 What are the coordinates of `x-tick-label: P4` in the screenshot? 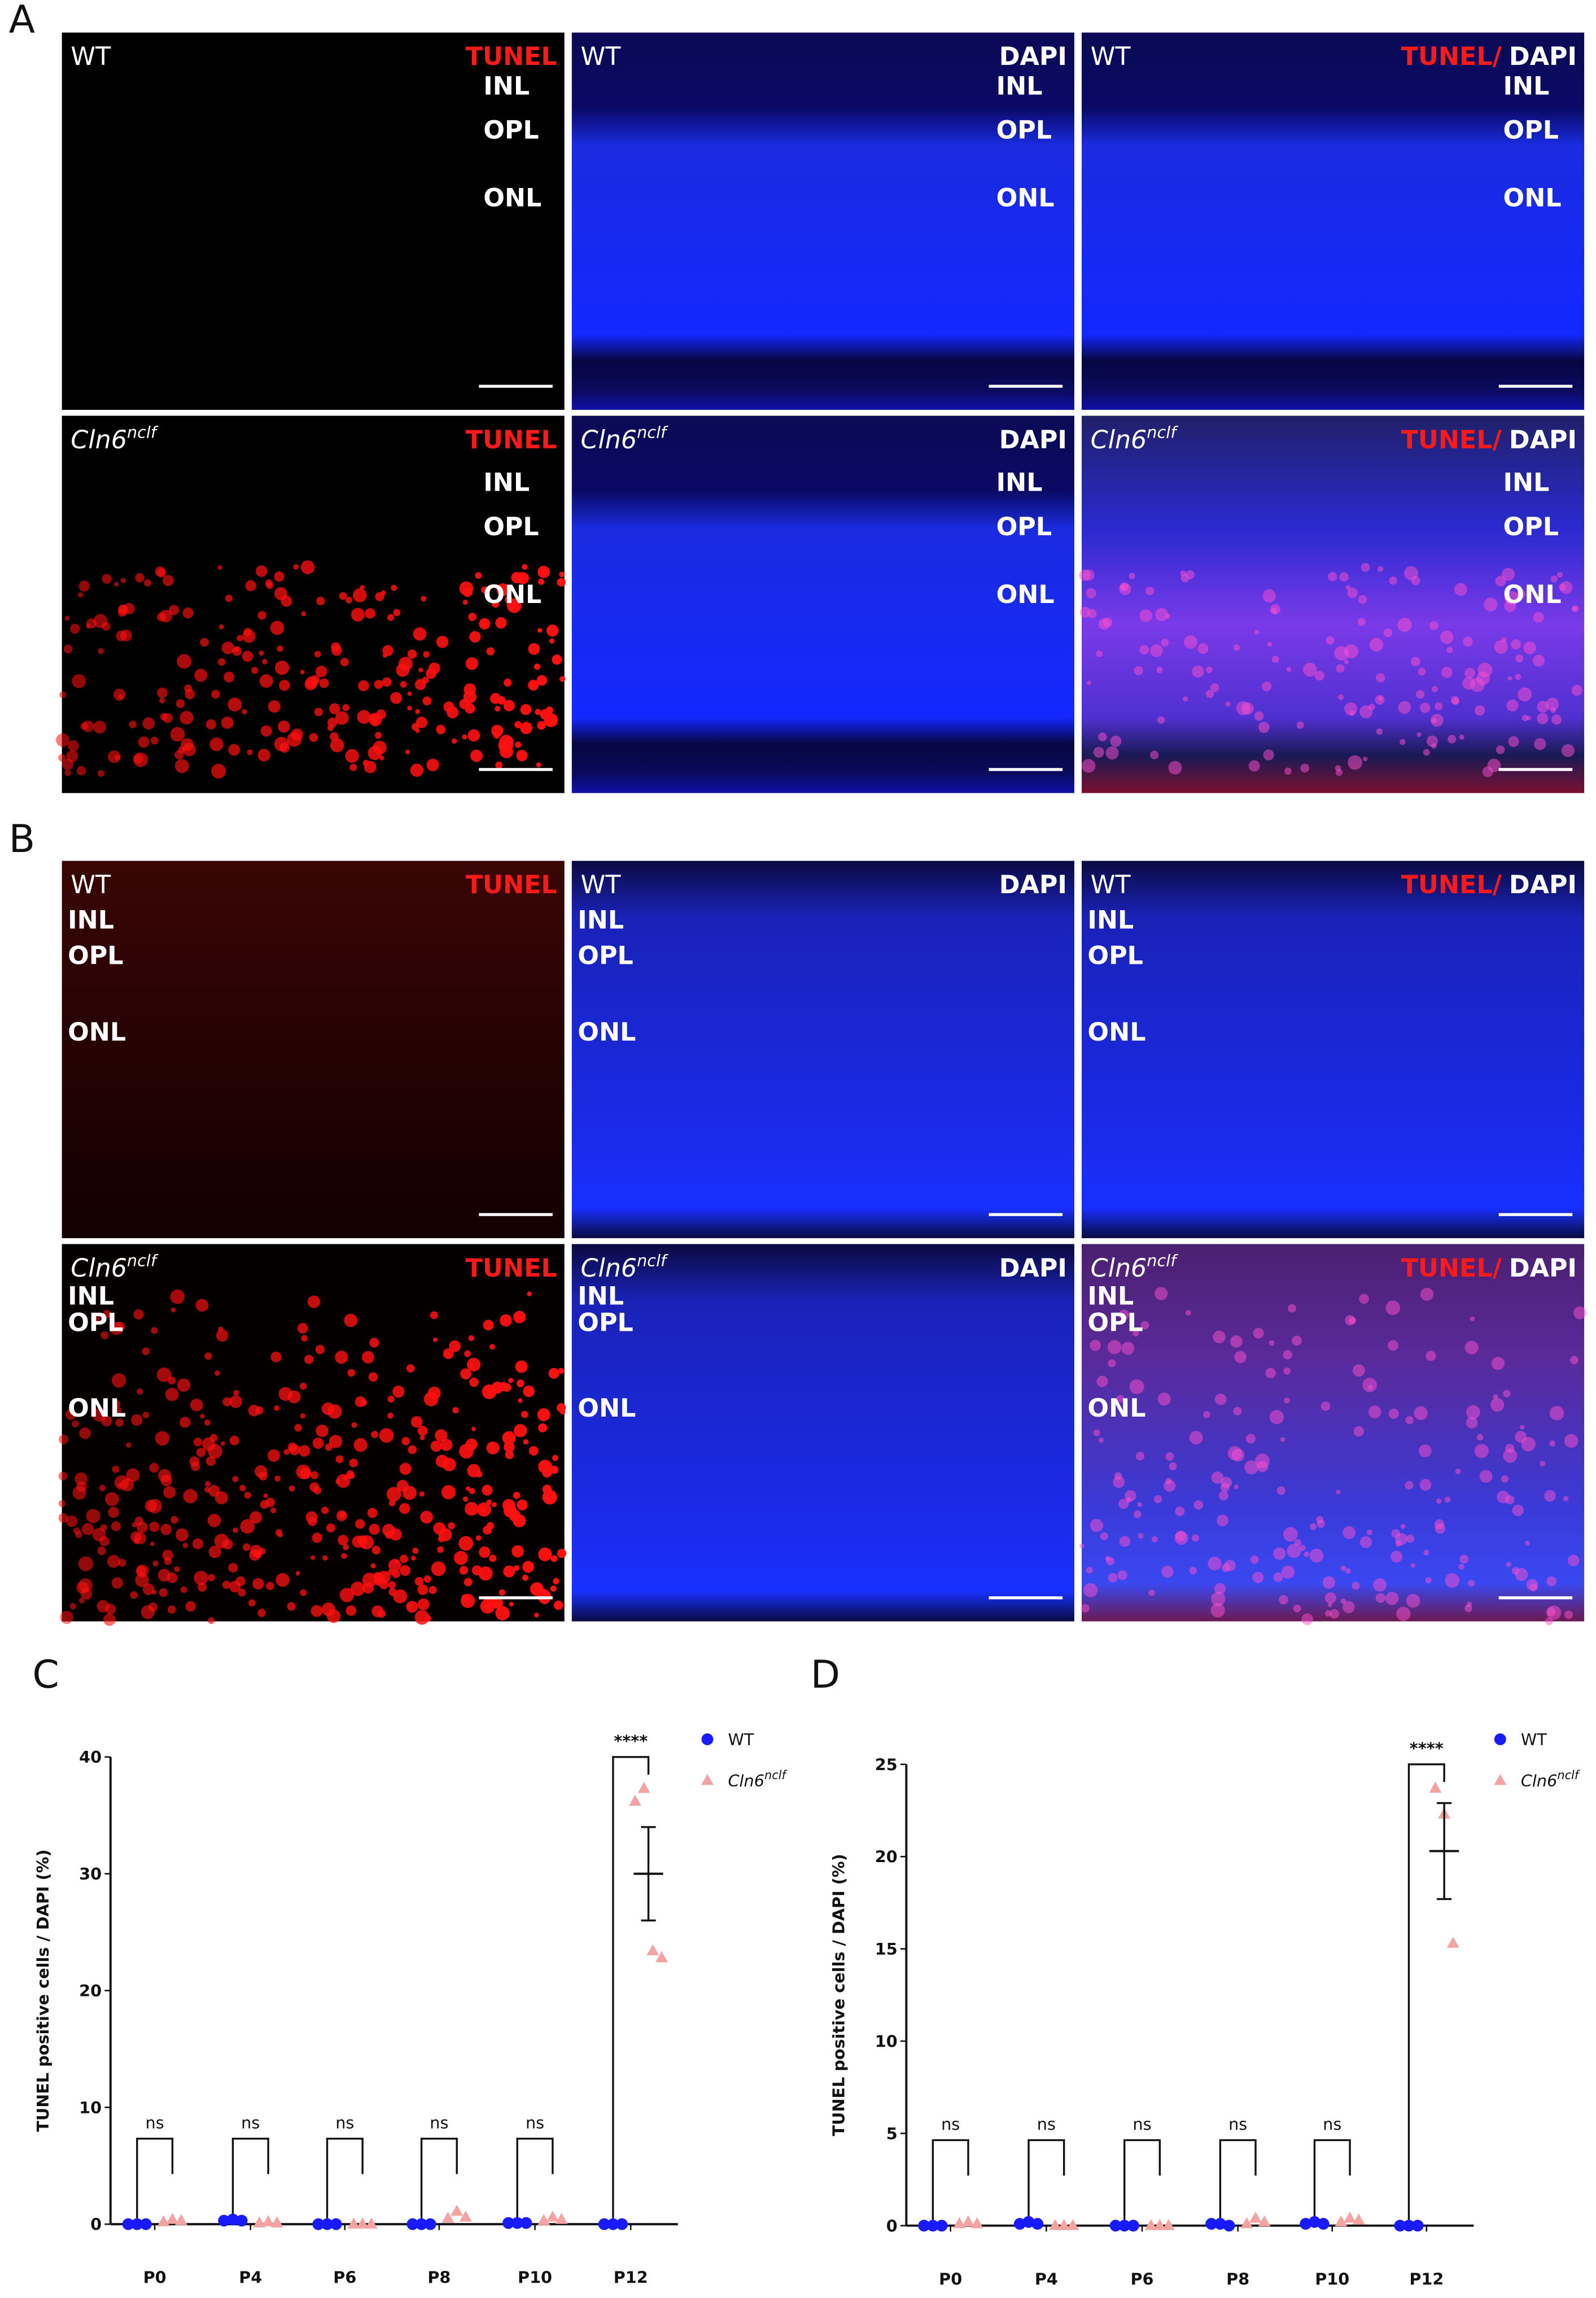 It's located at (251, 2277).